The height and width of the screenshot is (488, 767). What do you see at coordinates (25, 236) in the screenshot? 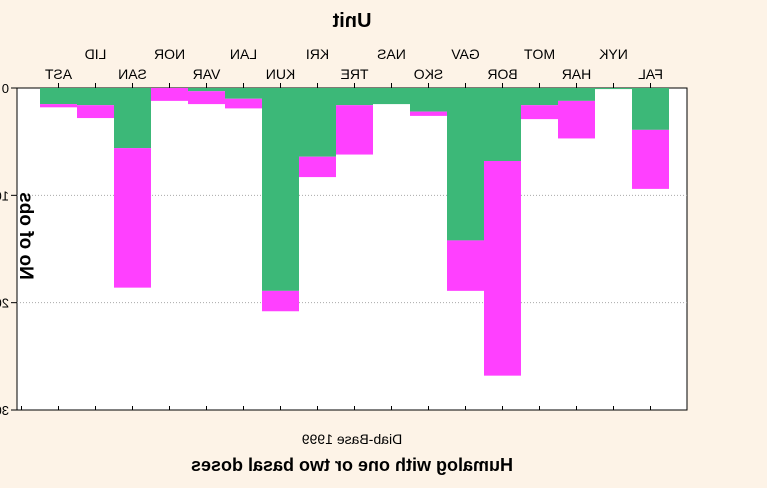
I see `y-axis-title: No of obs` at bounding box center [25, 236].